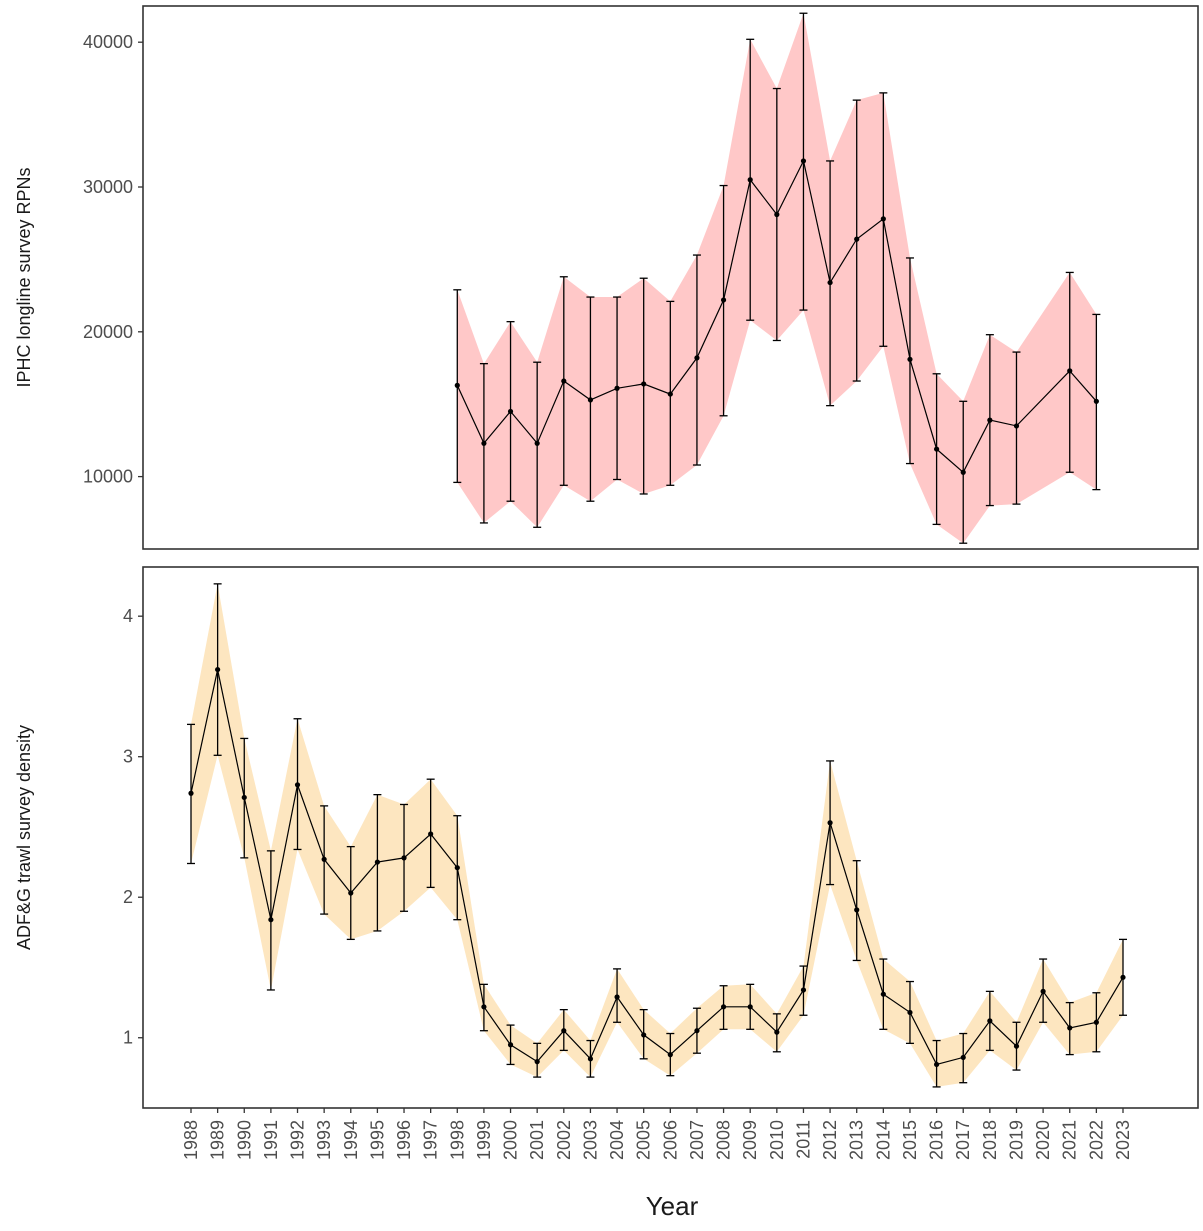  Describe the element at coordinates (404, 1140) in the screenshot. I see `x-tick-label: 1996` at that location.